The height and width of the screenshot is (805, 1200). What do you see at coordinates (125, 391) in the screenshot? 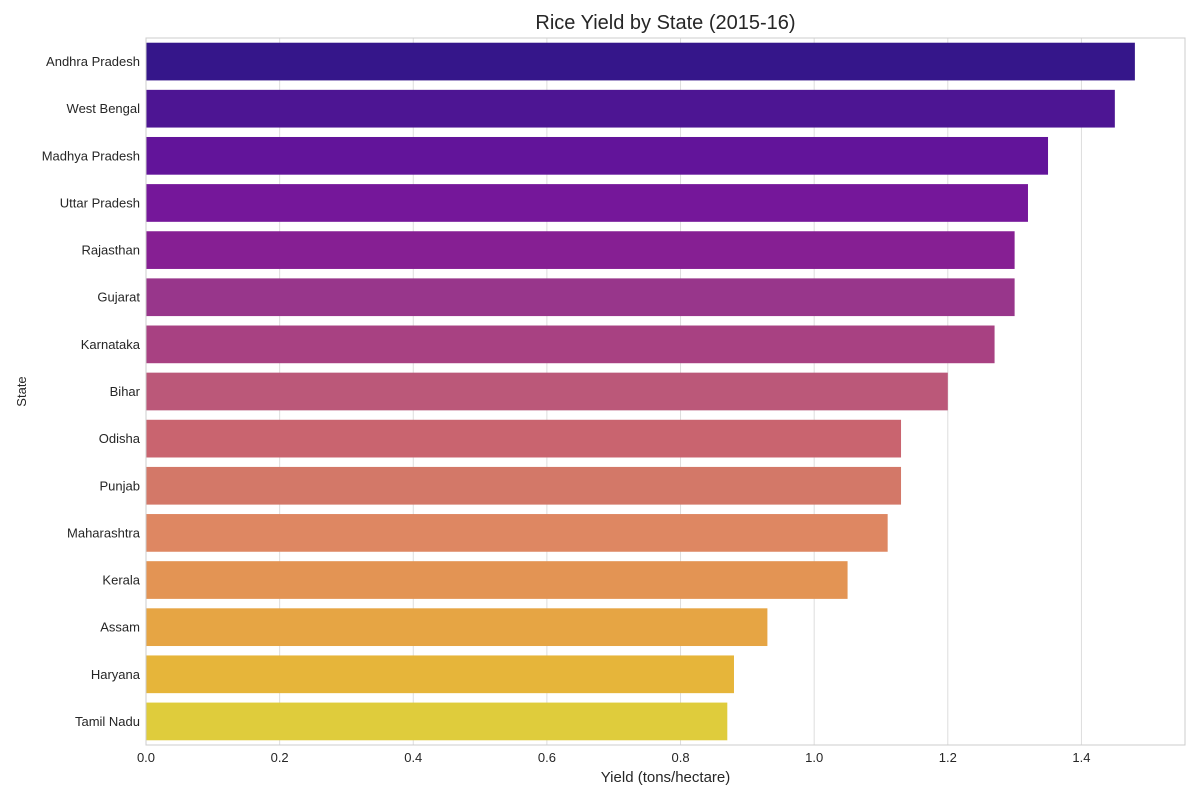
I see `y-tick-label: Bihar` at bounding box center [125, 391].